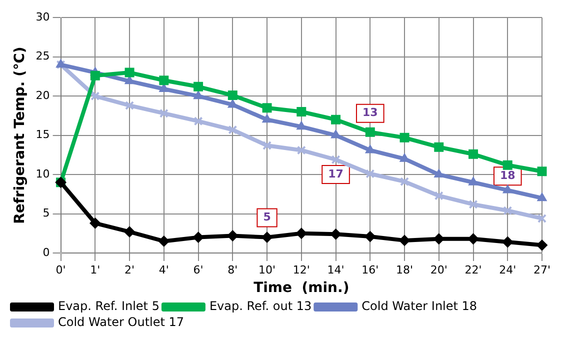  I want to click on y-tick-label: 30, so click(43, 17).